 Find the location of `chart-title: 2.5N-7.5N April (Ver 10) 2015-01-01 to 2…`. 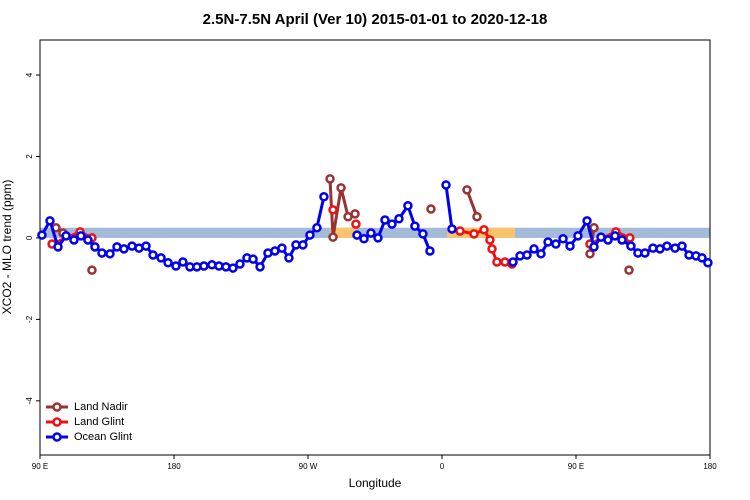

chart-title: 2.5N-7.5N April (Ver 10) 2015-01-01 to 2… is located at coordinates (375, 19).